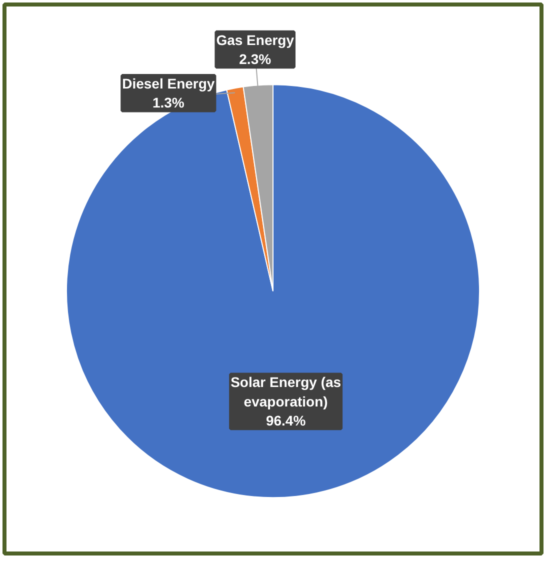 This screenshot has width=551, height=563. Describe the element at coordinates (255, 40) in the screenshot. I see `slice-label: Gas Energy` at that location.